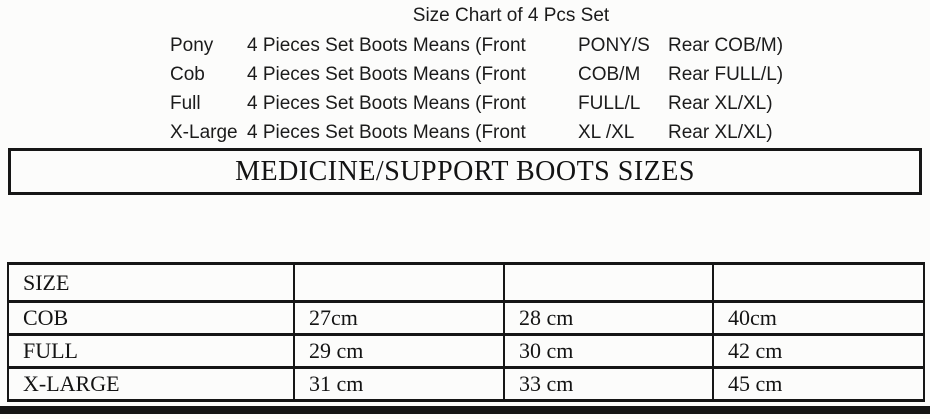  I want to click on table-cell-measure: 31 cm, so click(399, 384).